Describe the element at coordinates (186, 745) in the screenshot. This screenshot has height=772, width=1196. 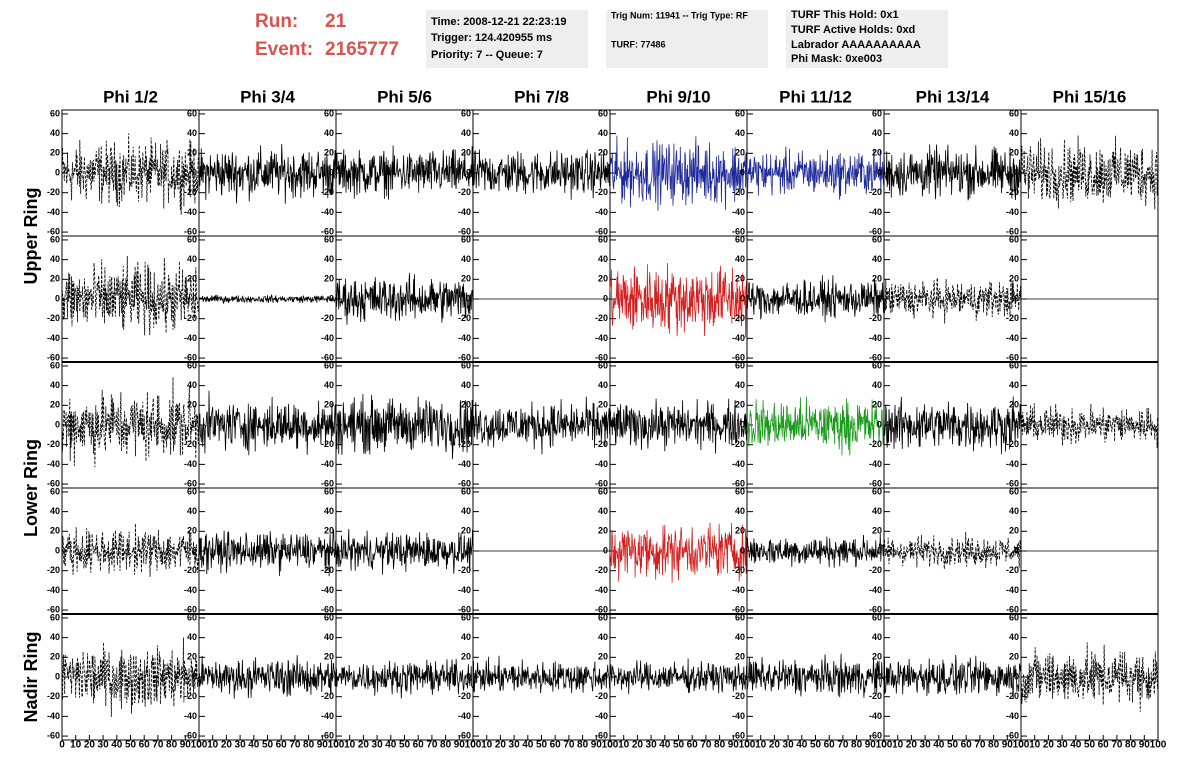
I see `x-tick-label: 90` at that location.